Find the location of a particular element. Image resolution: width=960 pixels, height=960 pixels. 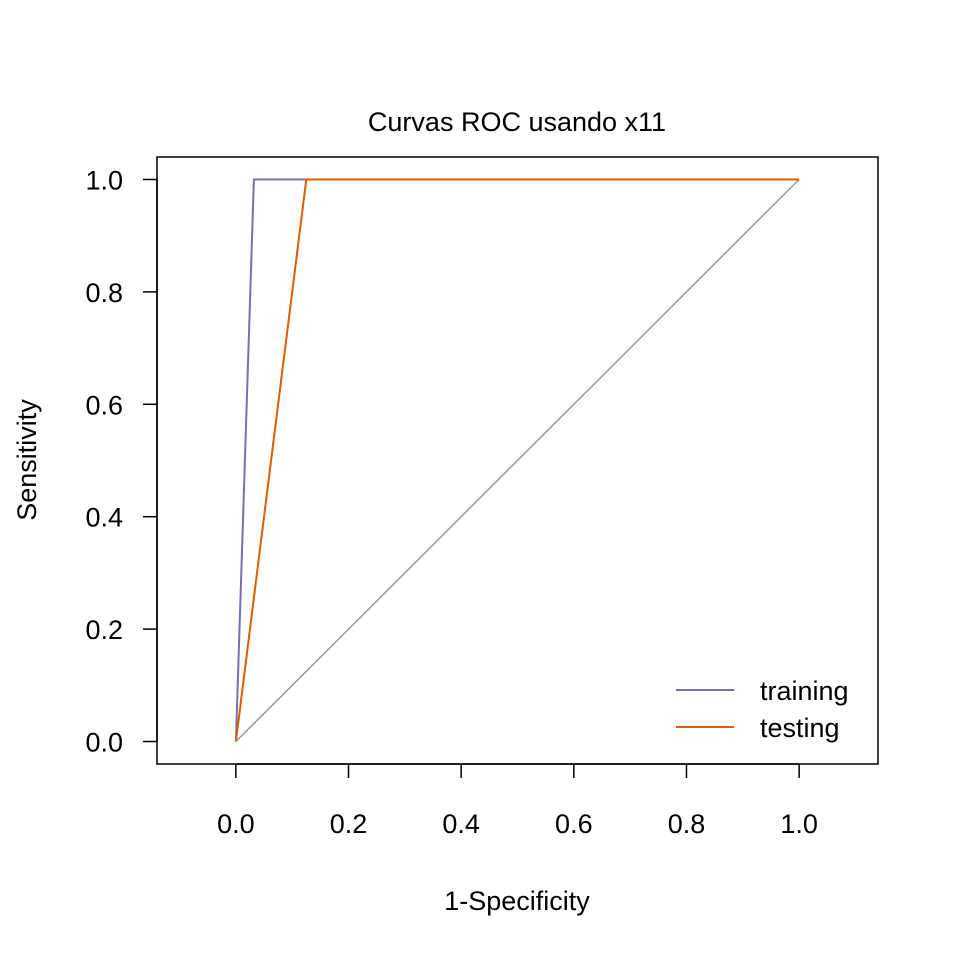

legend: training testing is located at coordinates (762, 709).